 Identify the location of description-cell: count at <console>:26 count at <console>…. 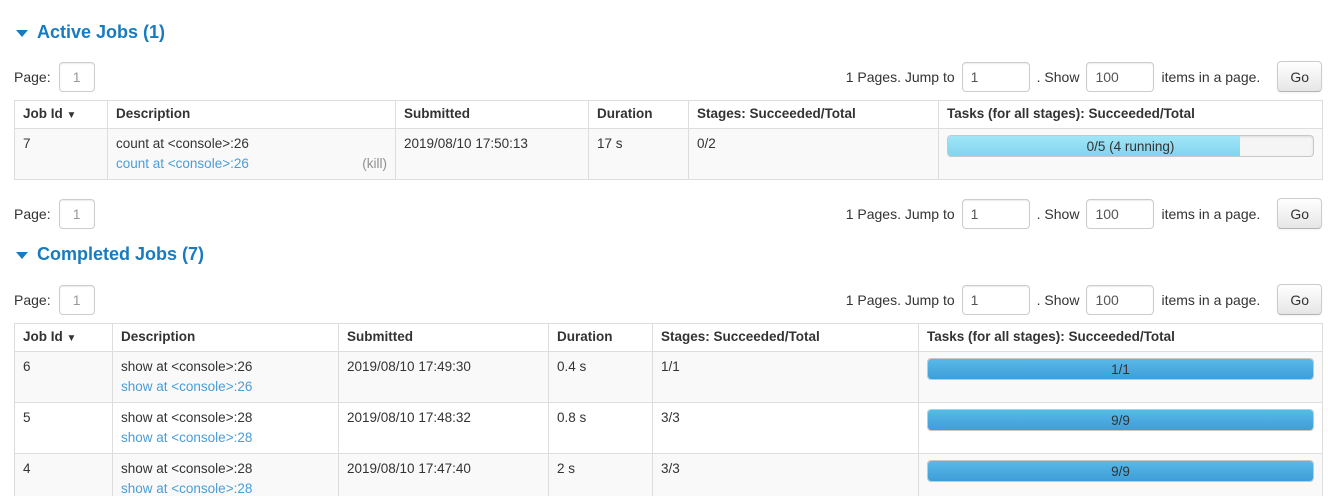
(251, 154).